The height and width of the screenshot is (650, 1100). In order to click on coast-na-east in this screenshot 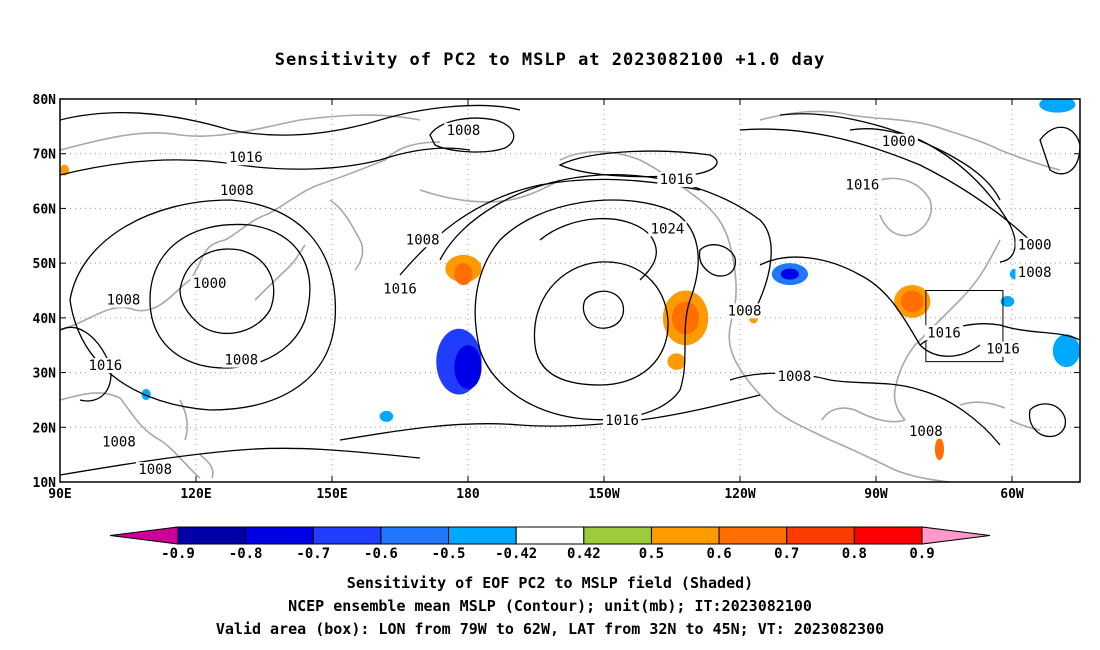, I will do `click(947, 330)`.